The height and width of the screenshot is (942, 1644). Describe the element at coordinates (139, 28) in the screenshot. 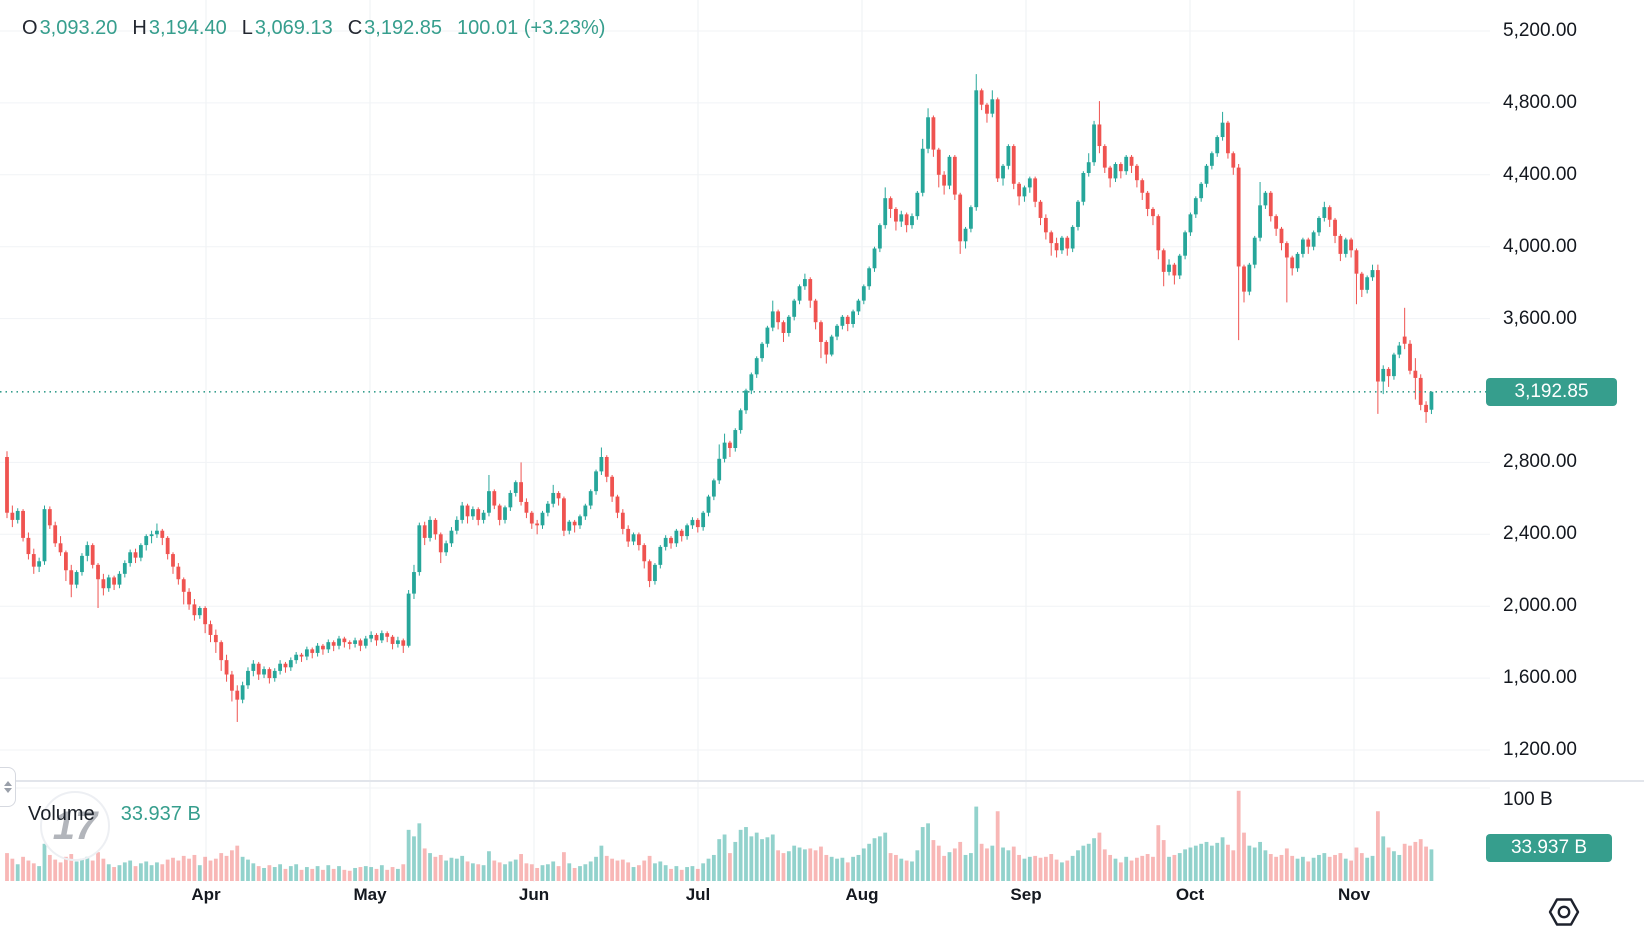

I see `high-label: H` at that location.